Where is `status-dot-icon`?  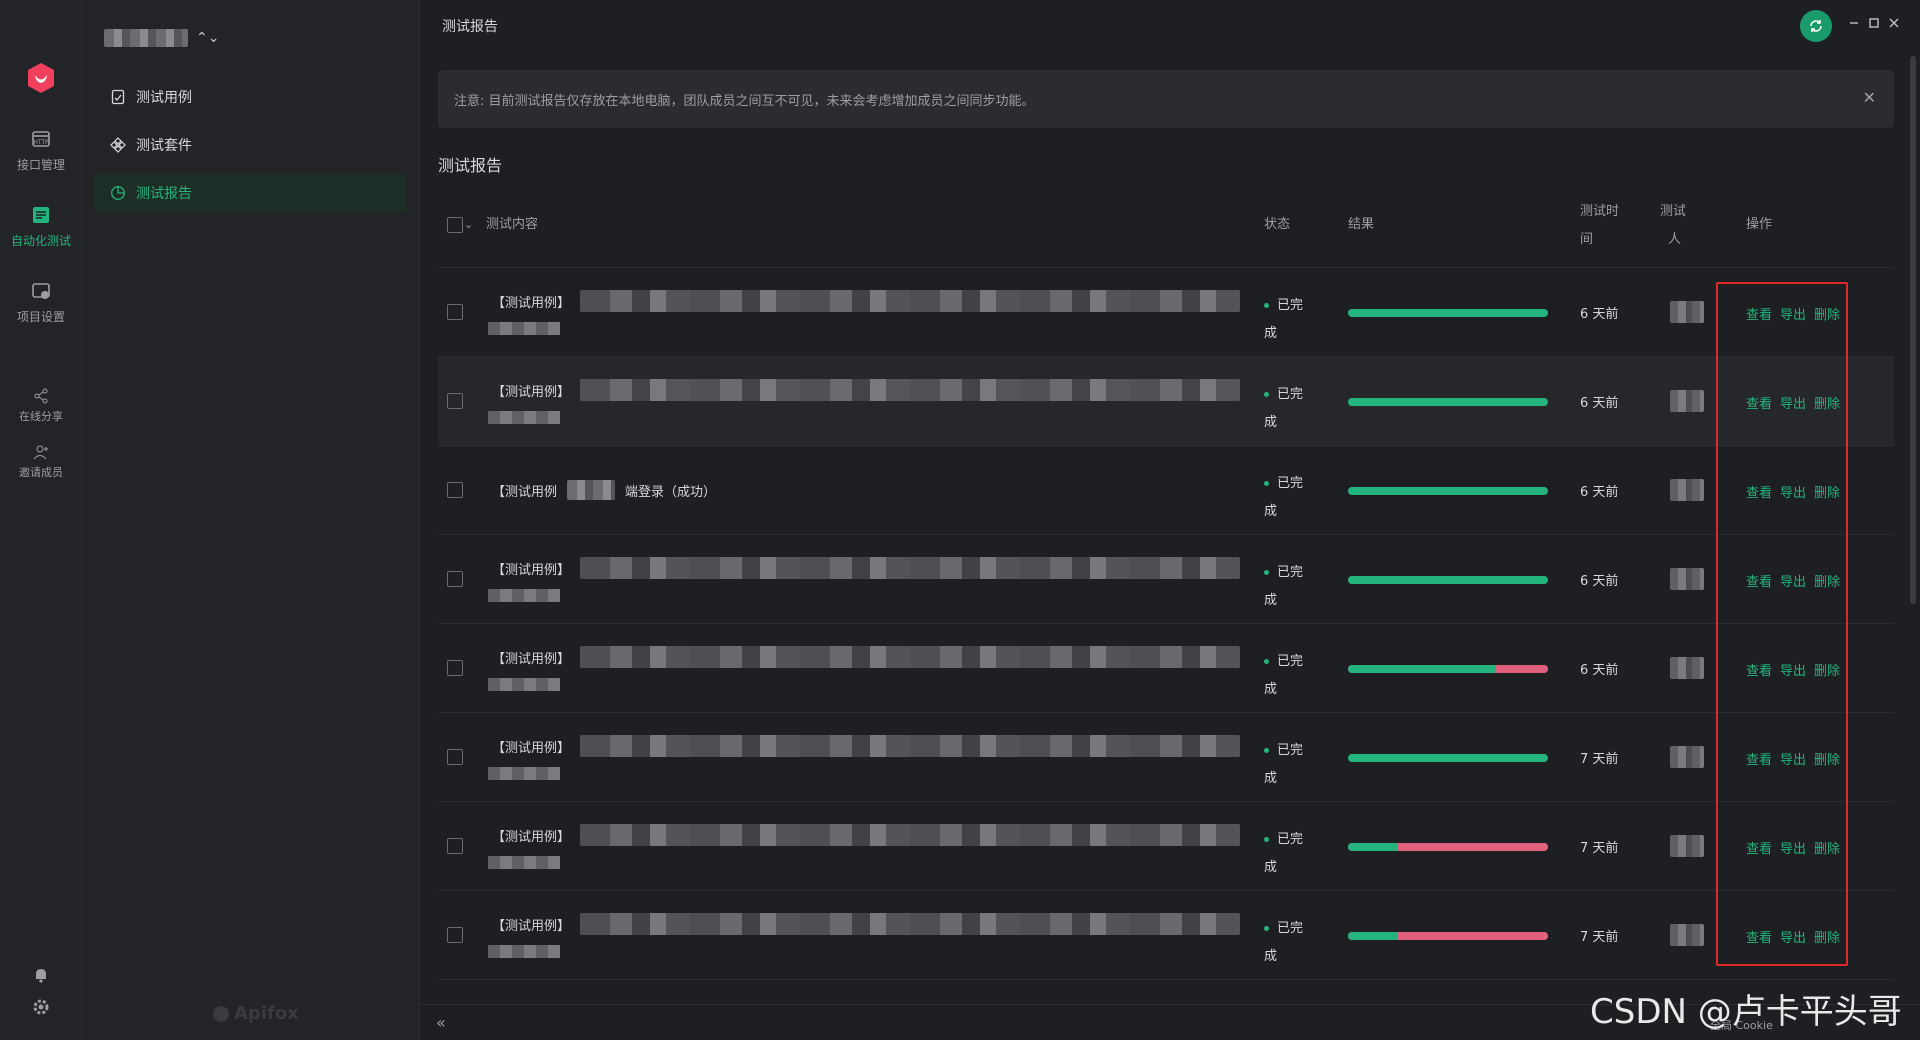 status-dot-icon is located at coordinates (1266, 928).